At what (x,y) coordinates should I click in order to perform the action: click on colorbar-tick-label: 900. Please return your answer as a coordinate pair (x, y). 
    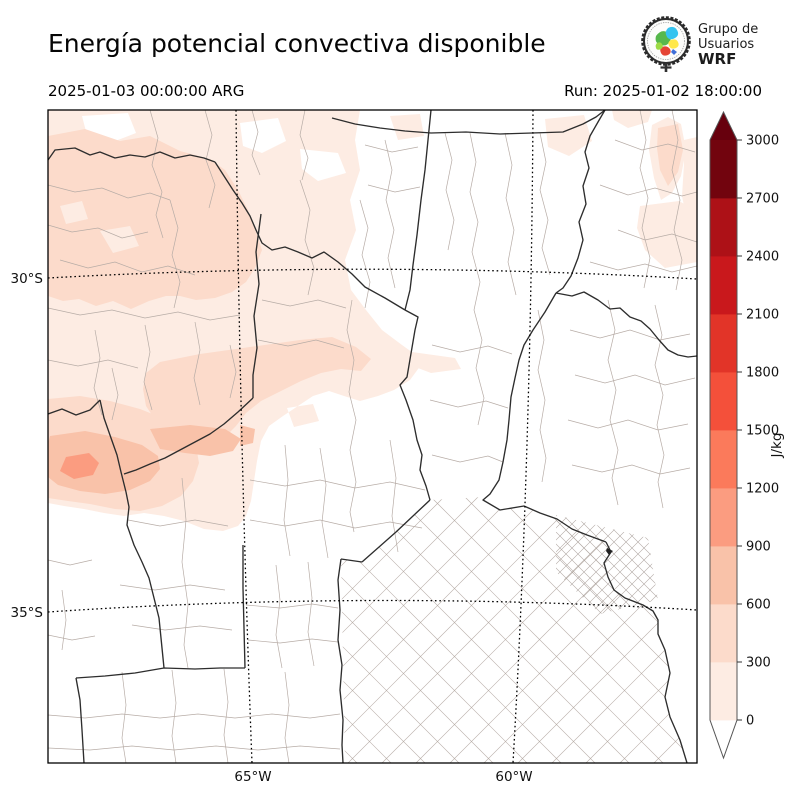
    Looking at the image, I should click on (758, 547).